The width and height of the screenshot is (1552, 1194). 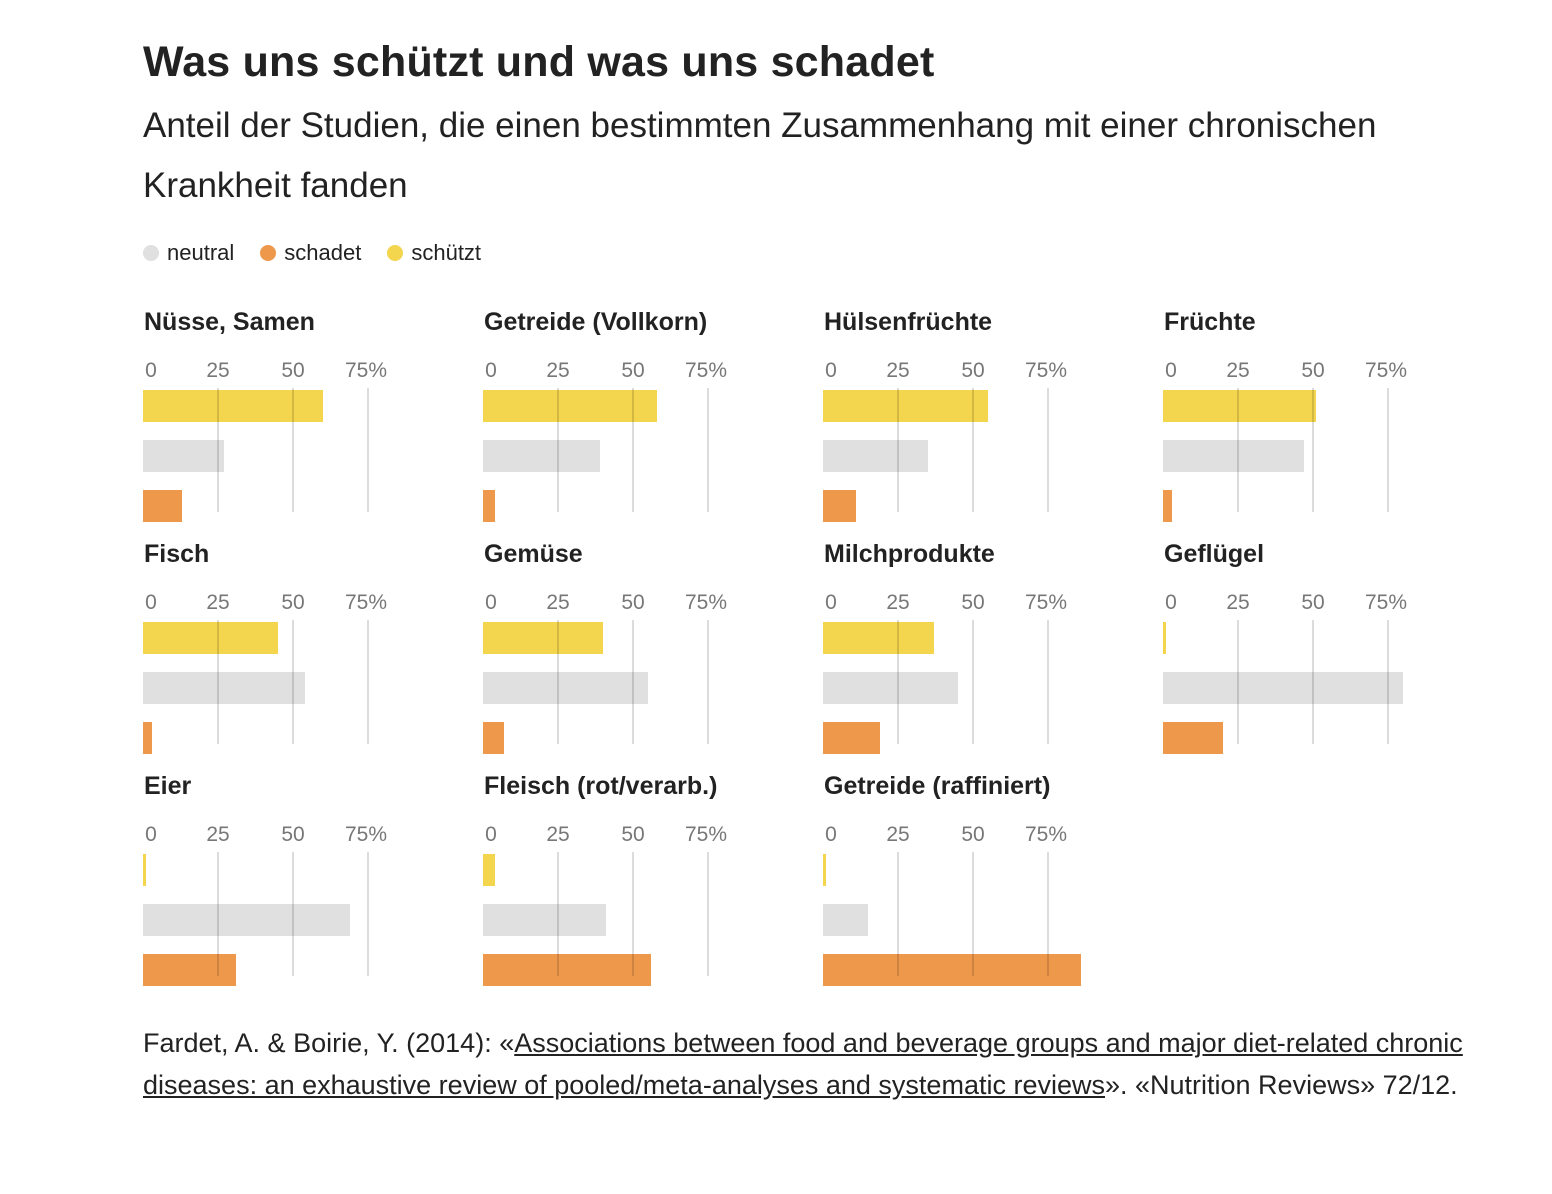 What do you see at coordinates (541, 456) in the screenshot?
I see `bar-neutral-getreide-vollkorn` at bounding box center [541, 456].